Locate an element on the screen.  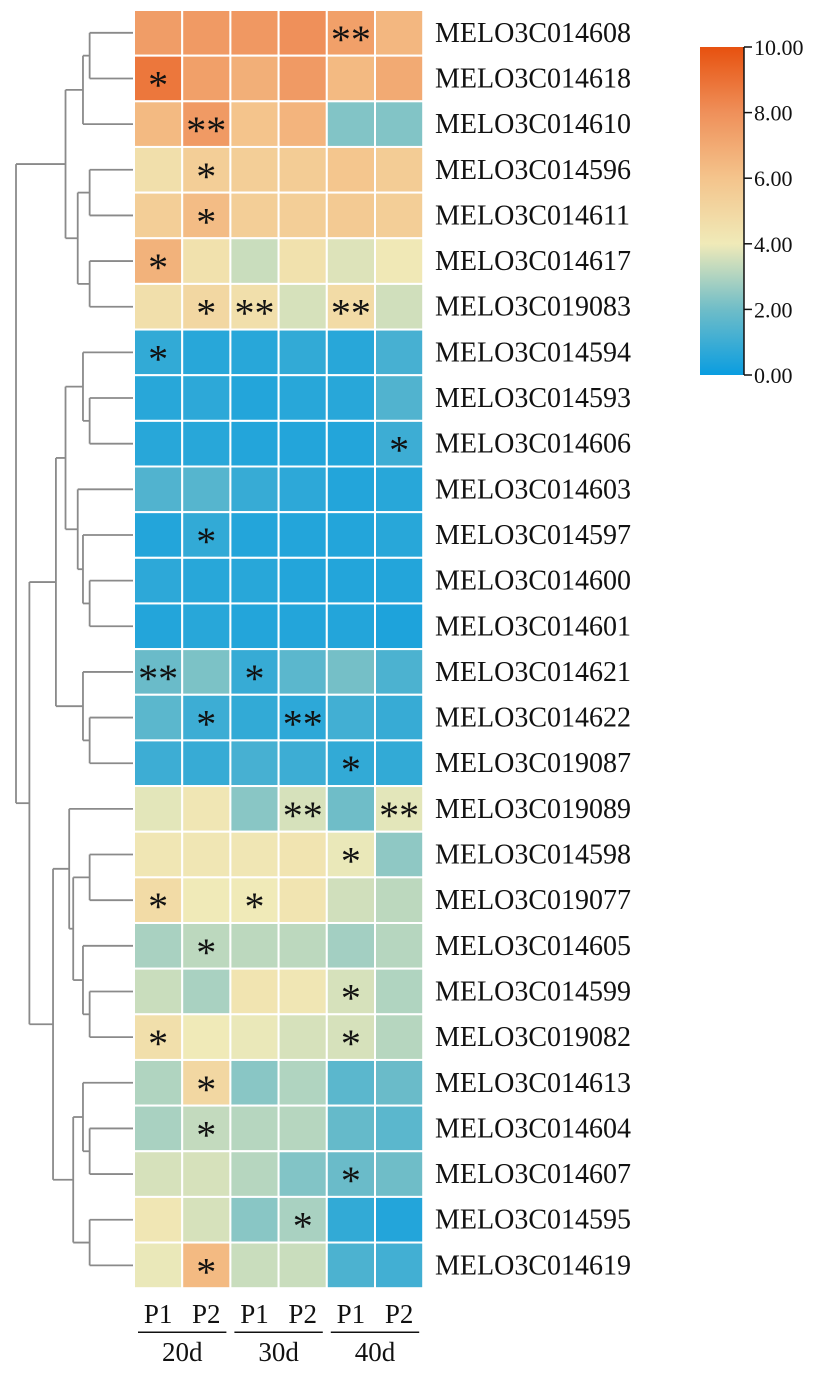
row-label: MELO3C014610 is located at coordinates (533, 124).